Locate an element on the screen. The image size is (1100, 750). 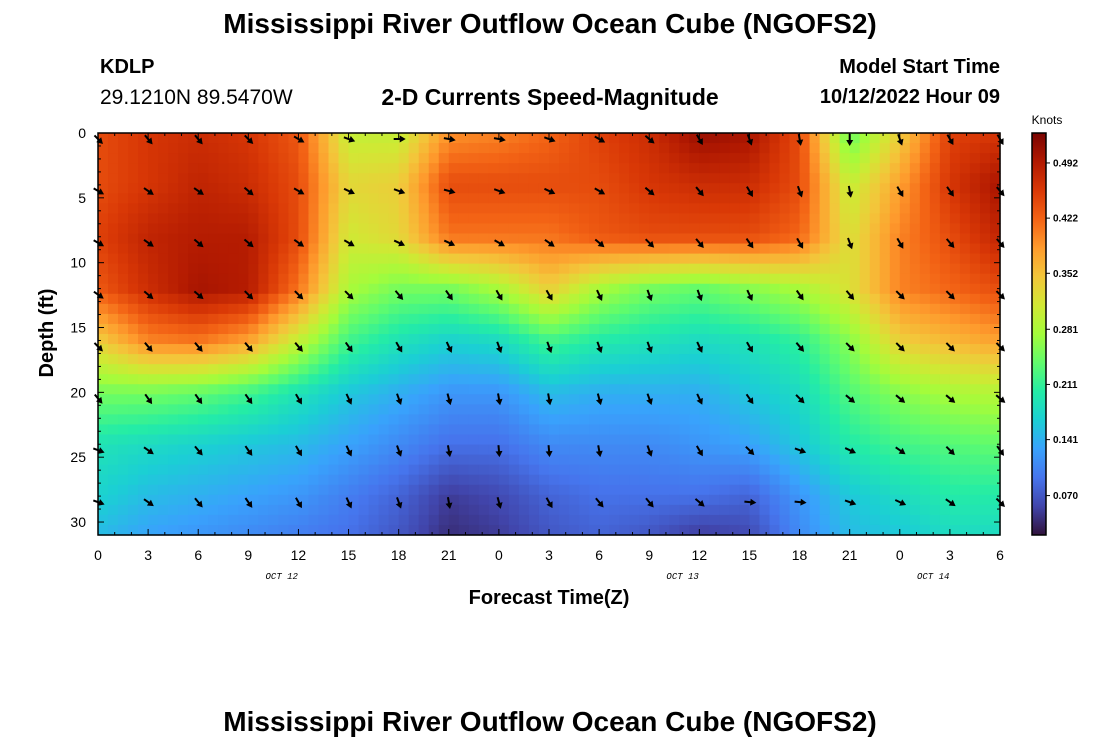
current-arrow is located at coordinates (699, 347).